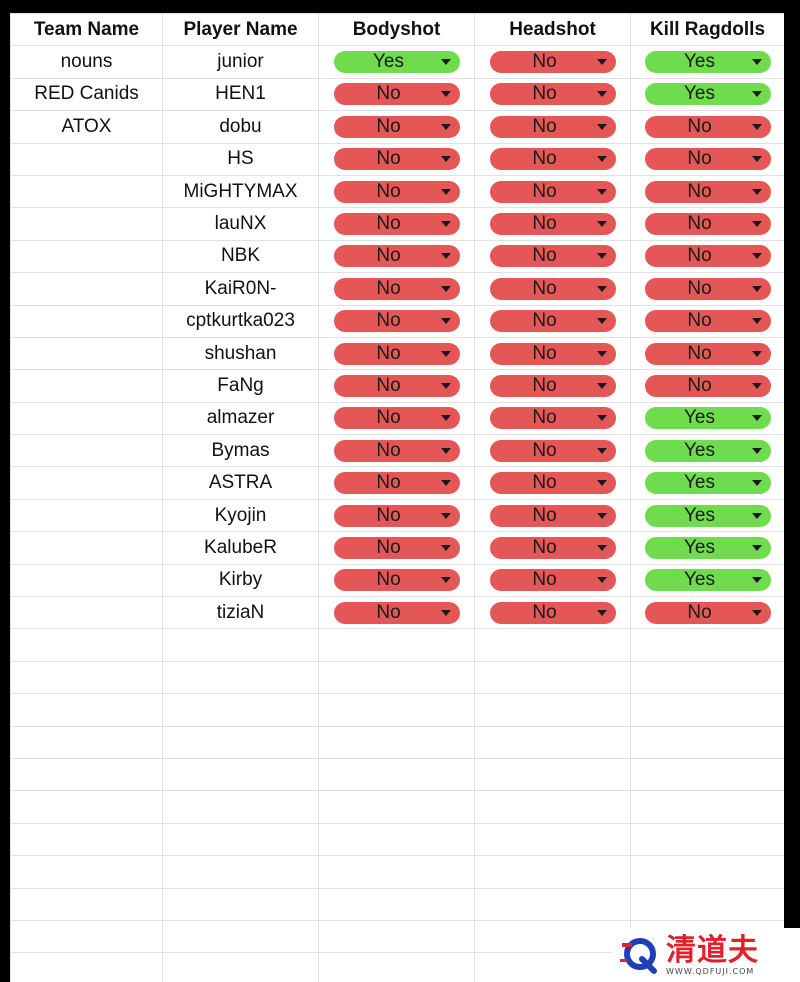 This screenshot has height=982, width=800. Describe the element at coordinates (240, 613) in the screenshot. I see `player-name-cell: tiziaN` at that location.